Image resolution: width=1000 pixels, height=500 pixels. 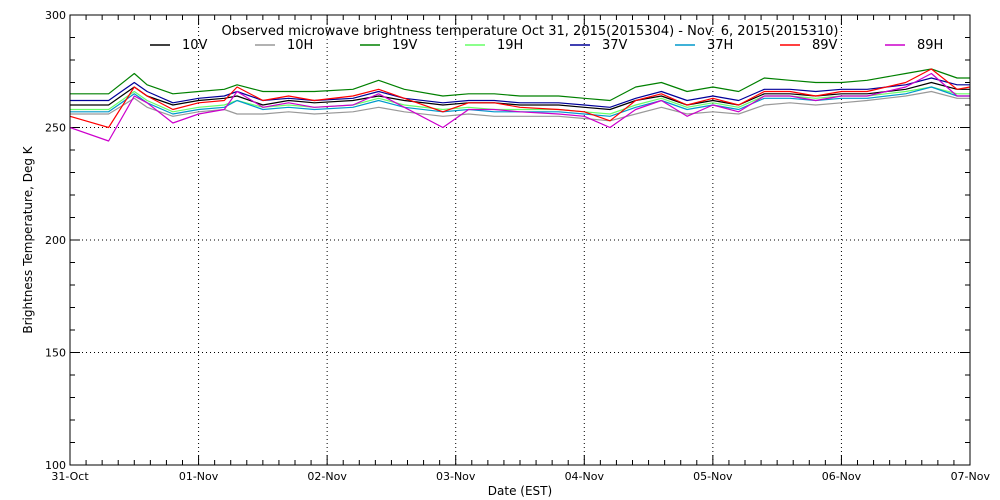 What do you see at coordinates (327, 476) in the screenshot?
I see `x-tick-label: 02-Nov` at bounding box center [327, 476].